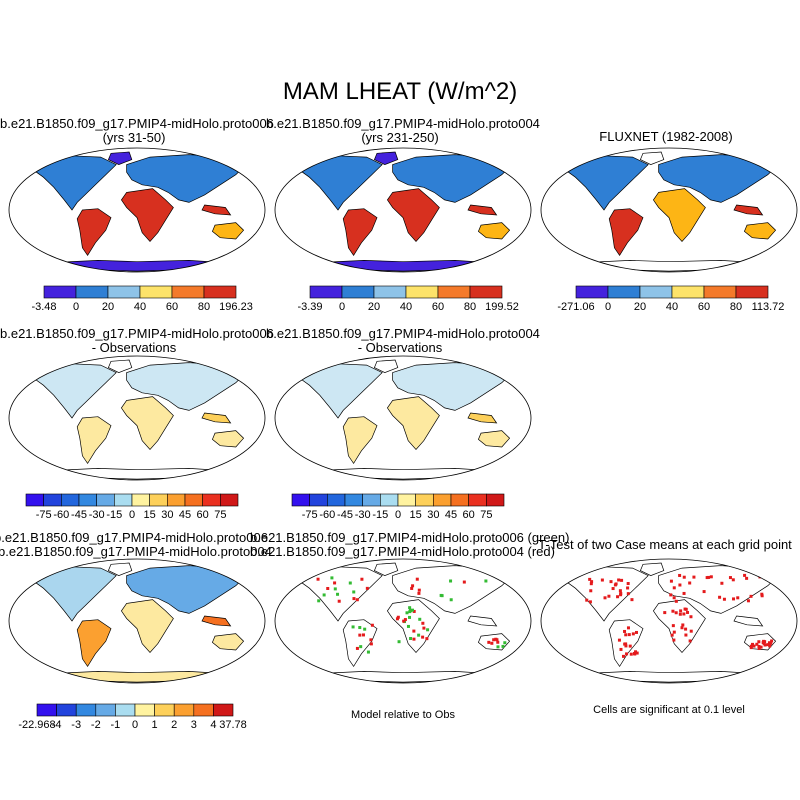 The height and width of the screenshot is (800, 800). What do you see at coordinates (203, 515) in the screenshot?
I see `colorbar-label: 60` at bounding box center [203, 515].